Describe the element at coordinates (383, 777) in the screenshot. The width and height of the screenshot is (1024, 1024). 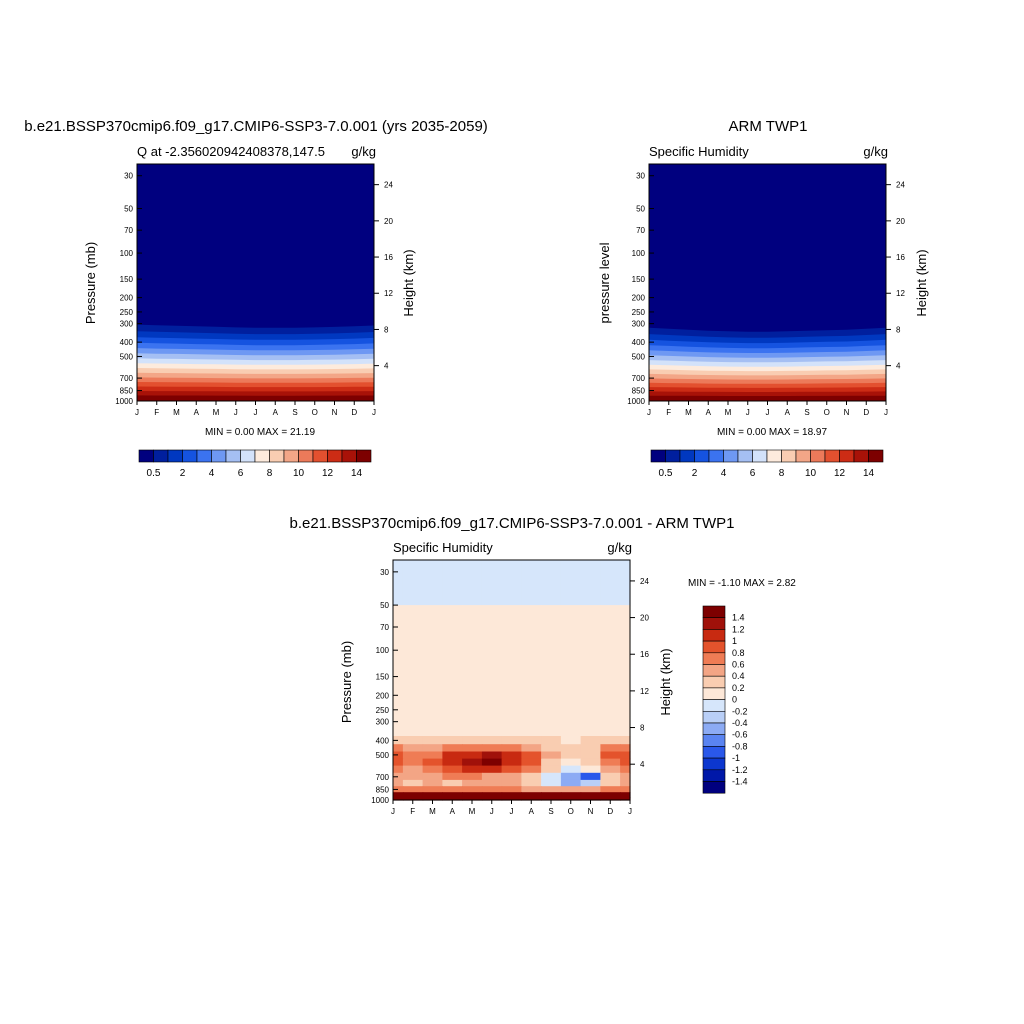
I see `diff-ytick-label: 700` at that location.